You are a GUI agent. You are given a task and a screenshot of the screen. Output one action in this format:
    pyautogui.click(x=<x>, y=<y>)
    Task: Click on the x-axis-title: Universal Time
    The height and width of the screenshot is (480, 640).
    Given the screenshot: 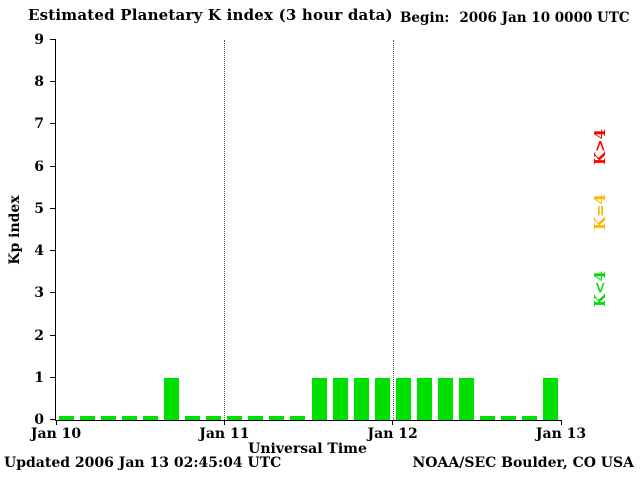 What is the action you would take?
    pyautogui.click(x=307, y=449)
    